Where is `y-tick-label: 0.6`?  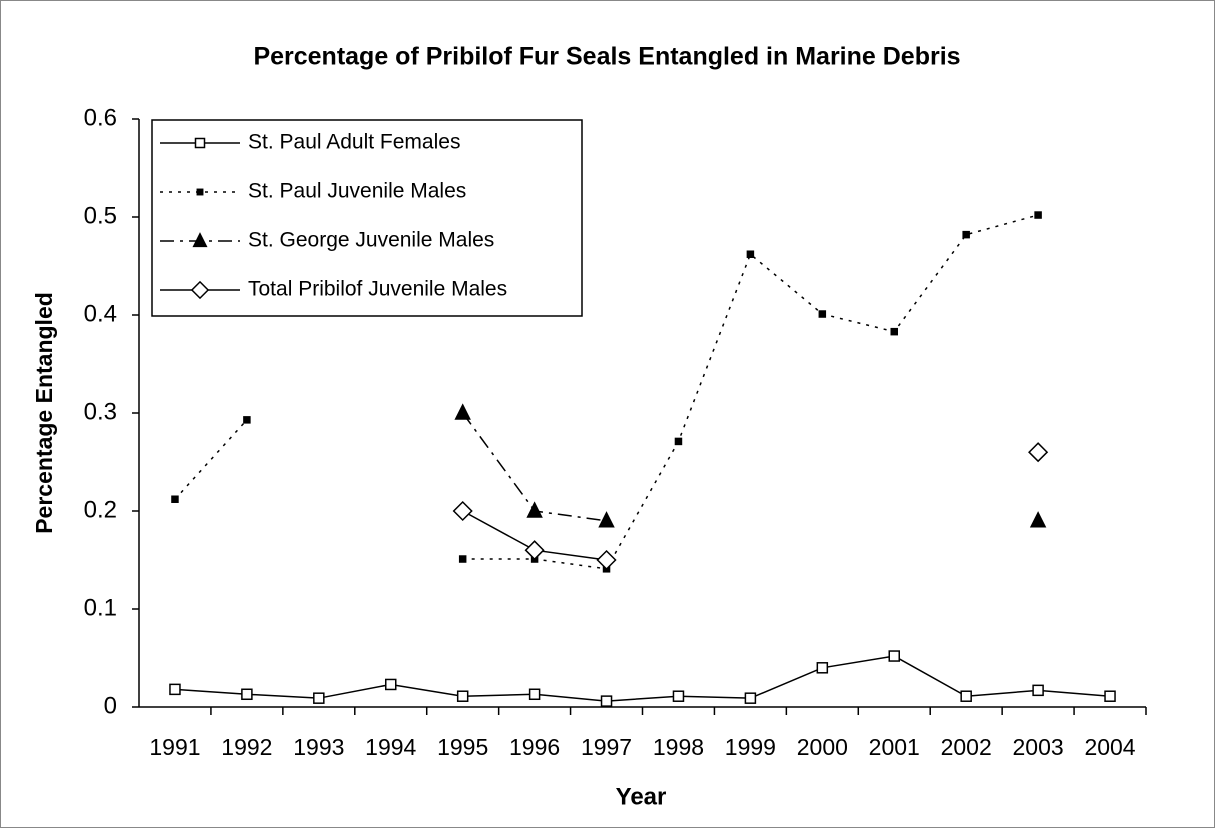 y-tick-label: 0.6 is located at coordinates (100, 117).